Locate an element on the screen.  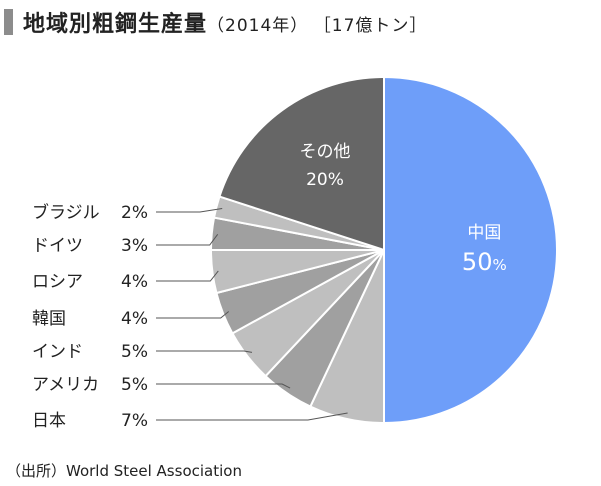
legend-label-4: 韓国 is located at coordinates (49, 319).